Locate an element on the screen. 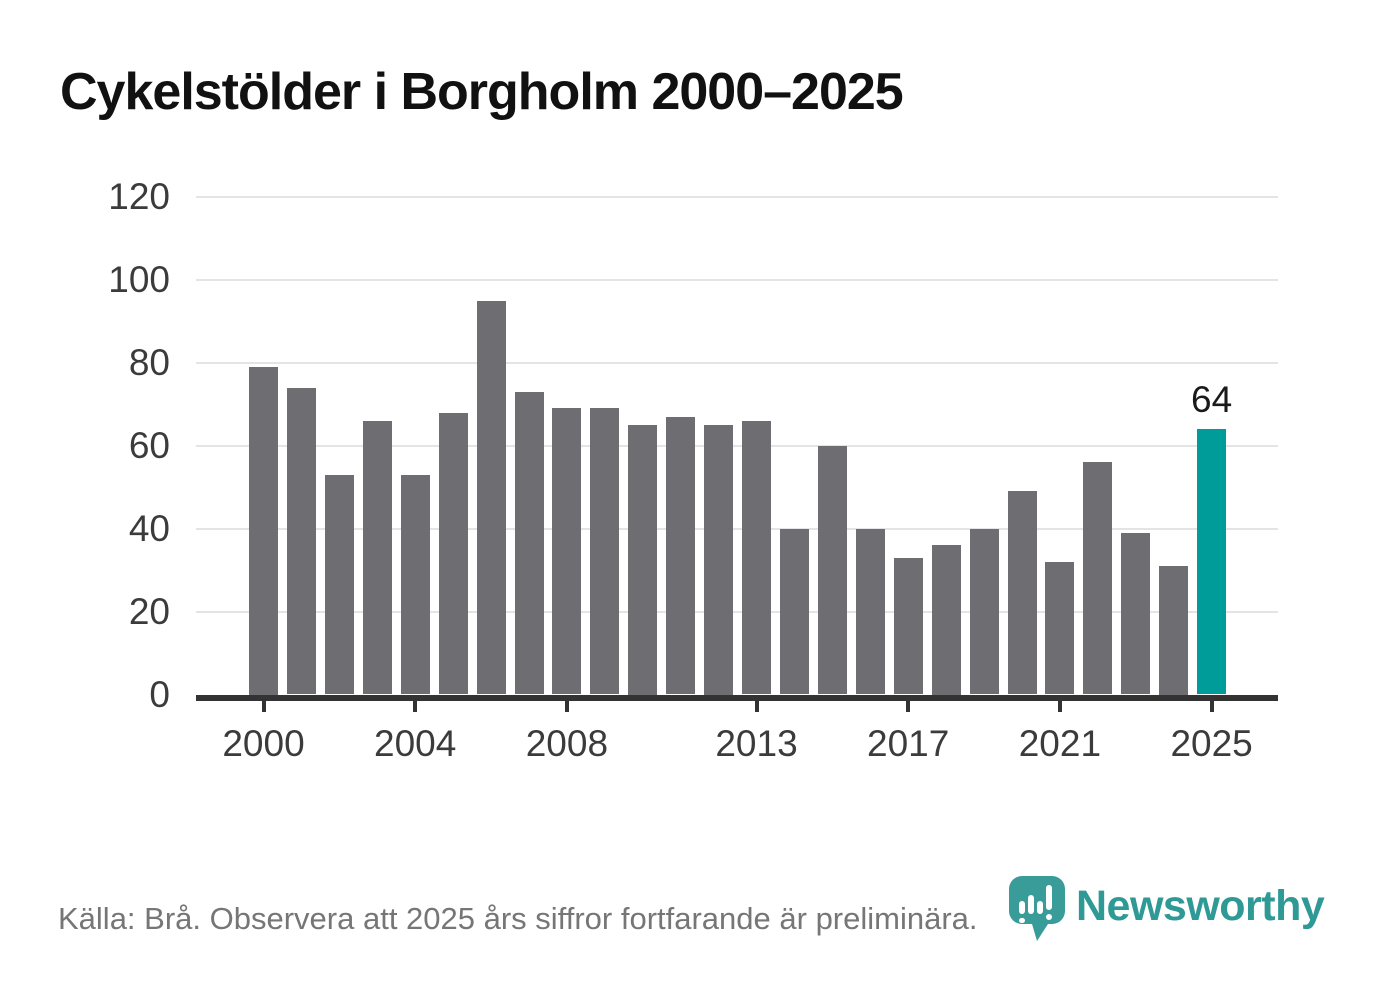  y-axis-label-60: 60 is located at coordinates (149, 445).